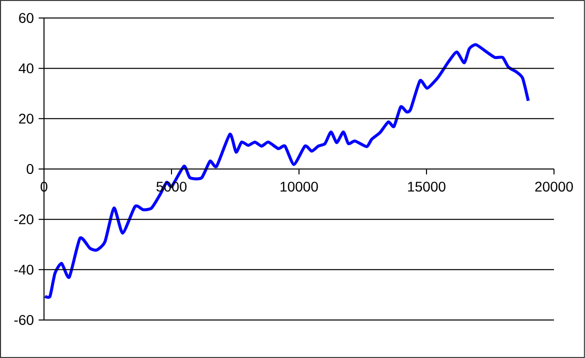 This screenshot has width=585, height=358. What do you see at coordinates (24, 320) in the screenshot?
I see `y-tick-label: -60` at bounding box center [24, 320].